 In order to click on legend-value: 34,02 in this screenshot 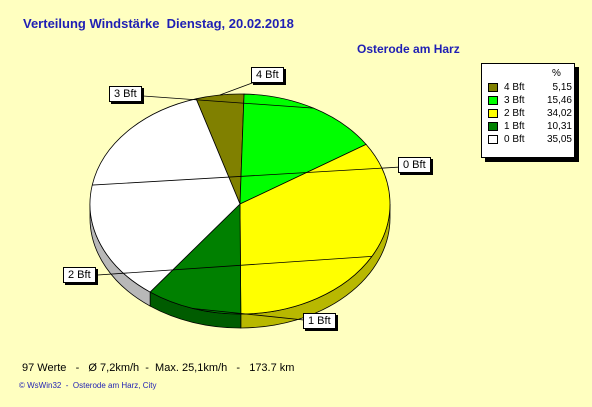, I will do `click(559, 113)`.